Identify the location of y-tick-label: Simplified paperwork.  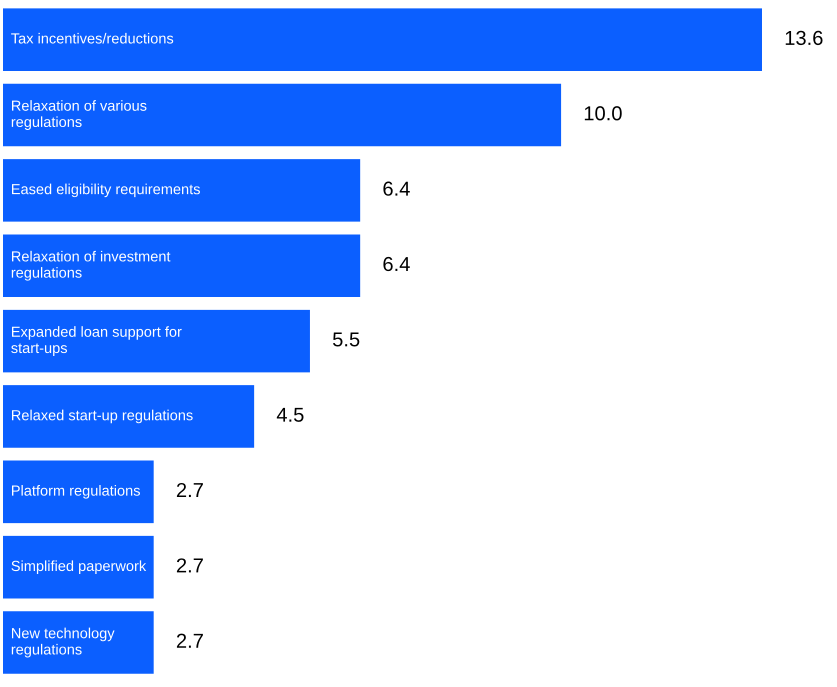
(78, 567).